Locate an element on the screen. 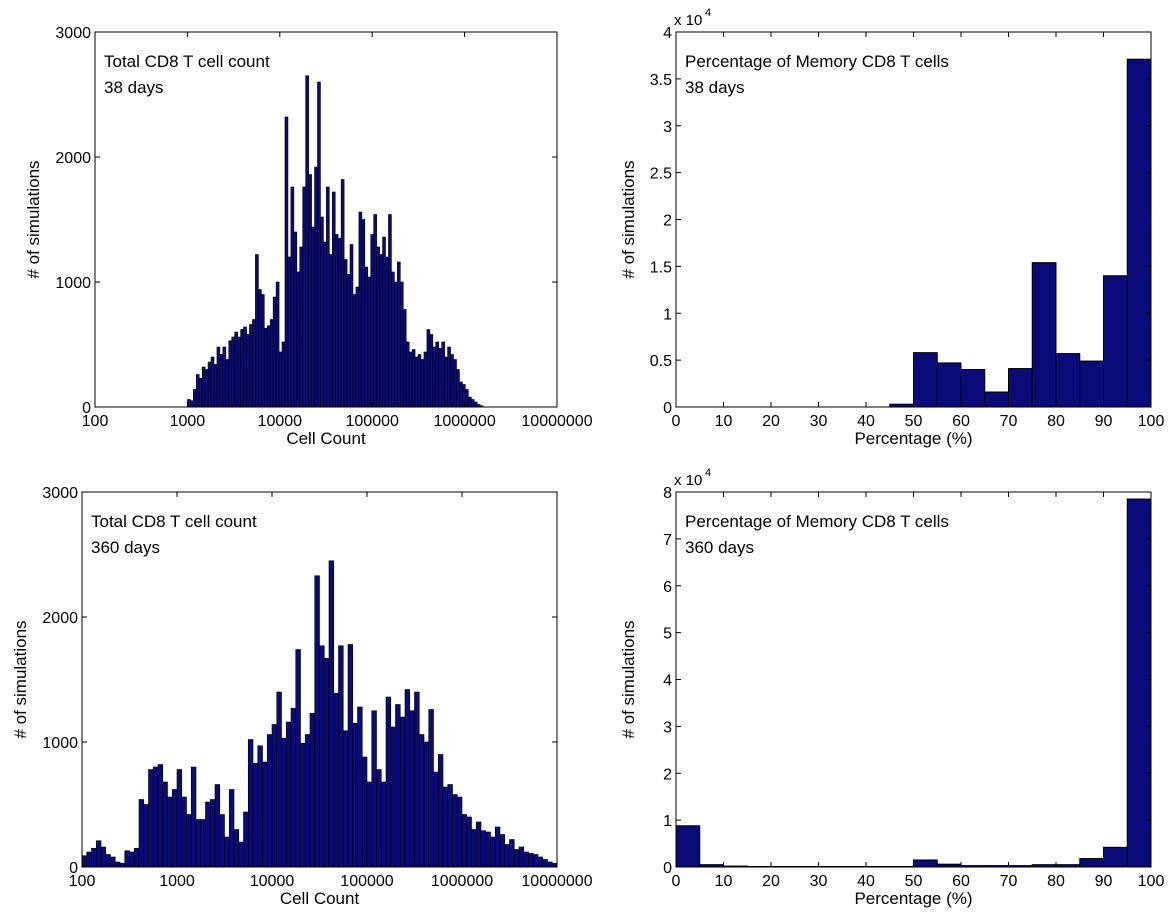 The height and width of the screenshot is (914, 1175). y-tick-label: 1000 is located at coordinates (73, 283).